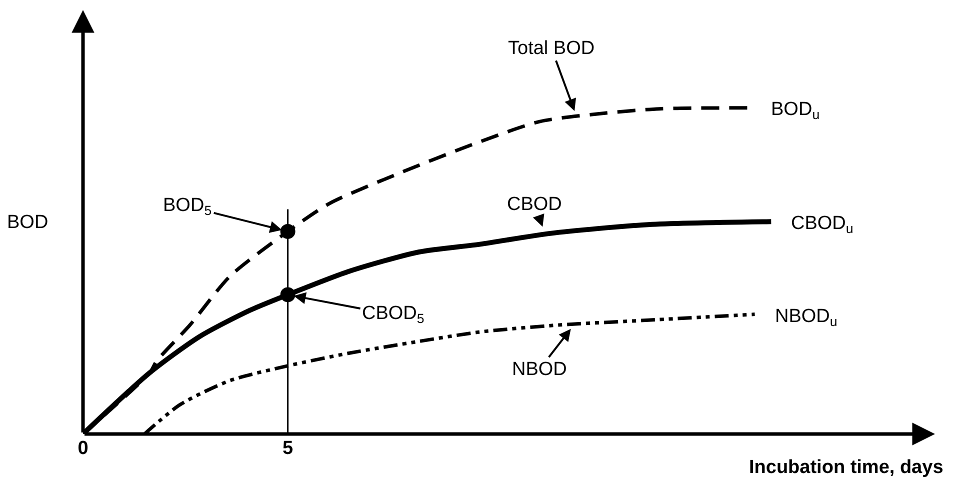 The height and width of the screenshot is (490, 960). What do you see at coordinates (393, 314) in the screenshot?
I see `annotation: CBOD$_{5}$` at bounding box center [393, 314].